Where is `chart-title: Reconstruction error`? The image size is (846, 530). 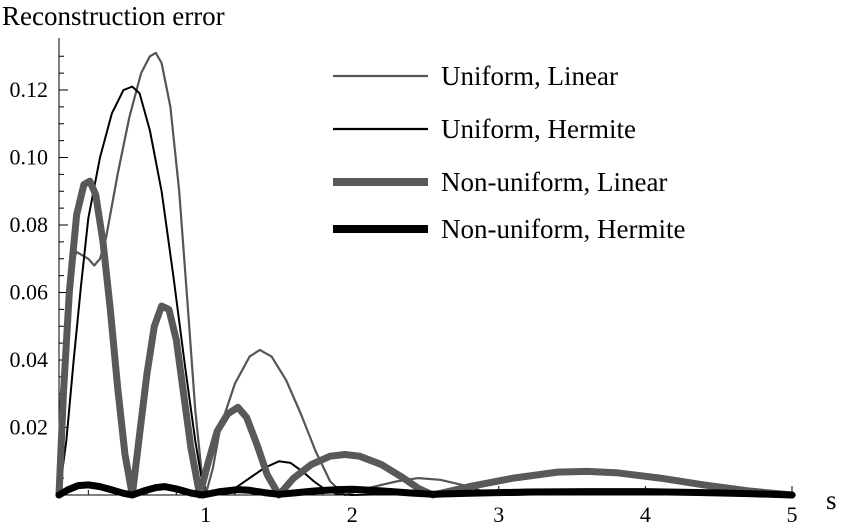
chart-title: Reconstruction error is located at coordinates (113, 16).